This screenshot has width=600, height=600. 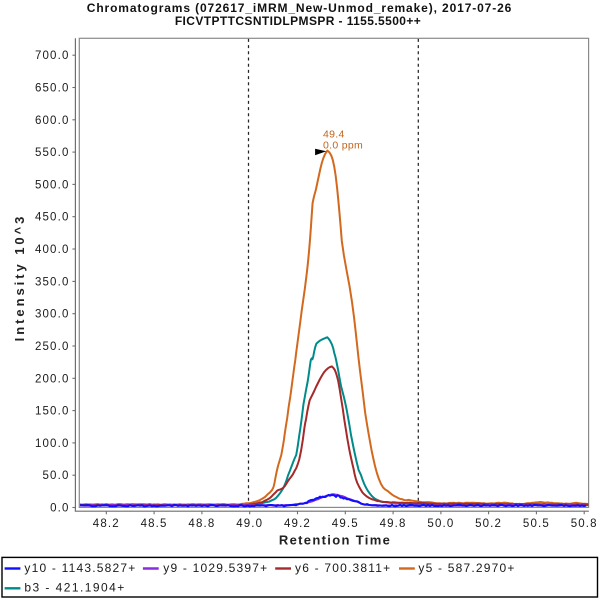 I want to click on svg-text: 49.2, so click(x=297, y=524).